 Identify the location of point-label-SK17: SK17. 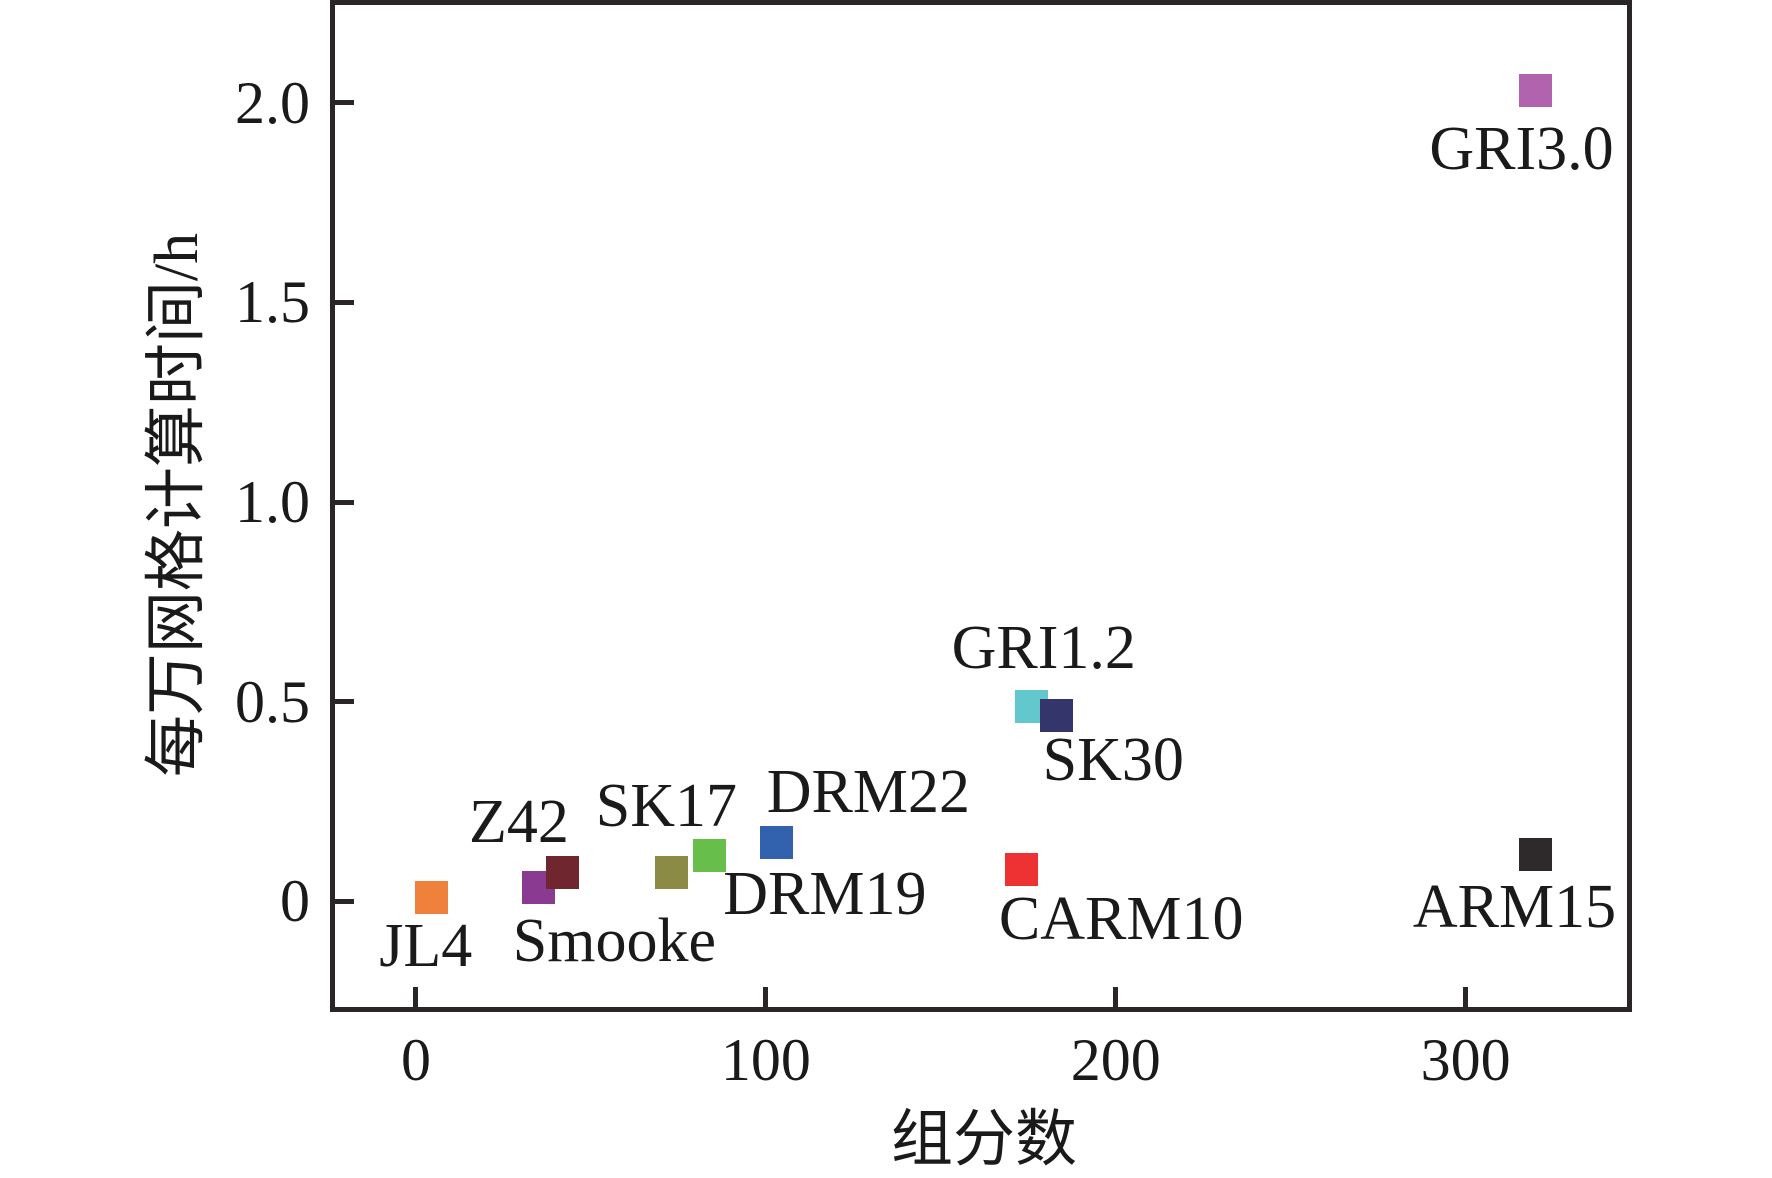
(666, 806).